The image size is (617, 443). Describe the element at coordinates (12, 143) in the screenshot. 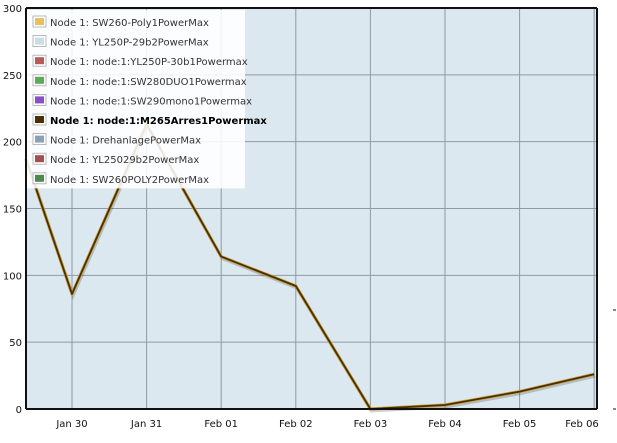

I see `y-tick-label: 200` at that location.